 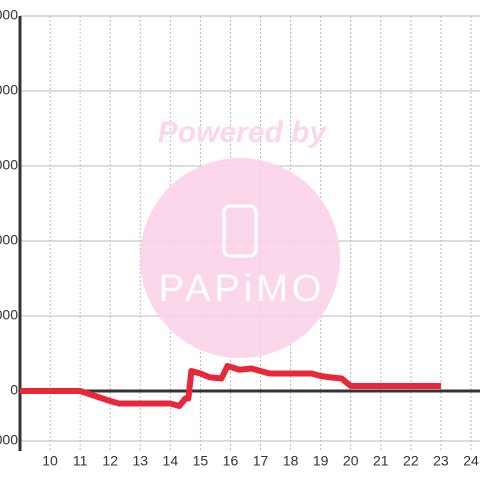 I want to click on y-tick-label: -20,000, so click(x=9, y=440).